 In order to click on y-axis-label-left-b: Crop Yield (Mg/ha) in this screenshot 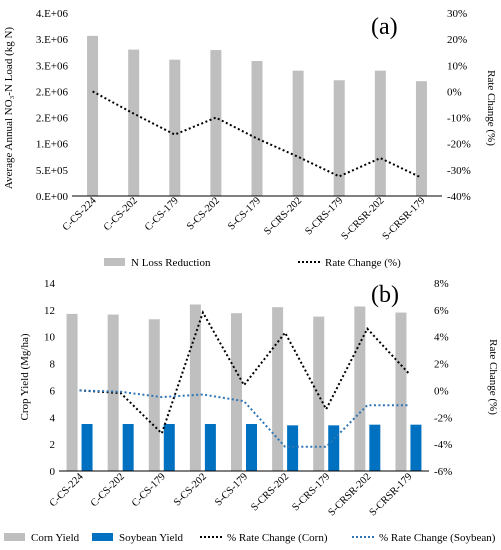, I will do `click(25, 376)`.